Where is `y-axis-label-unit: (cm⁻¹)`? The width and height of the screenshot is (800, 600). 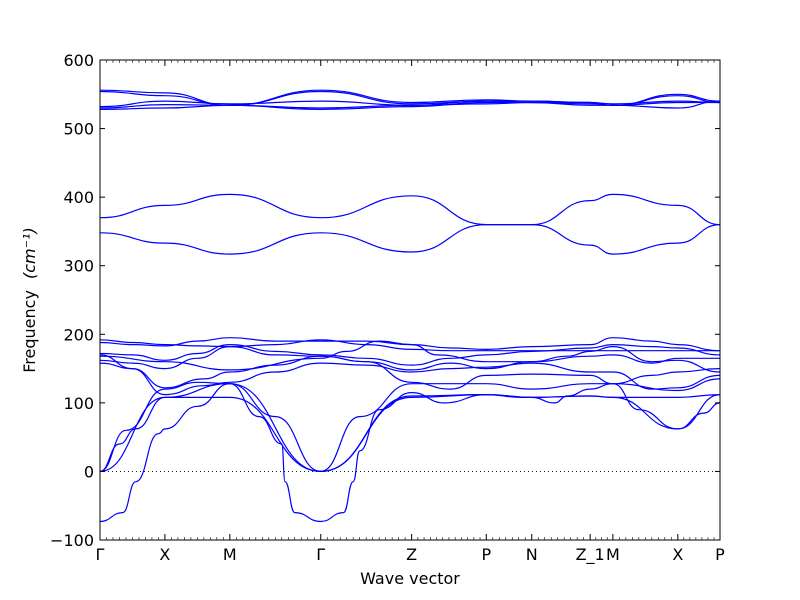 y-axis-label-unit: (cm⁻¹) is located at coordinates (29, 253).